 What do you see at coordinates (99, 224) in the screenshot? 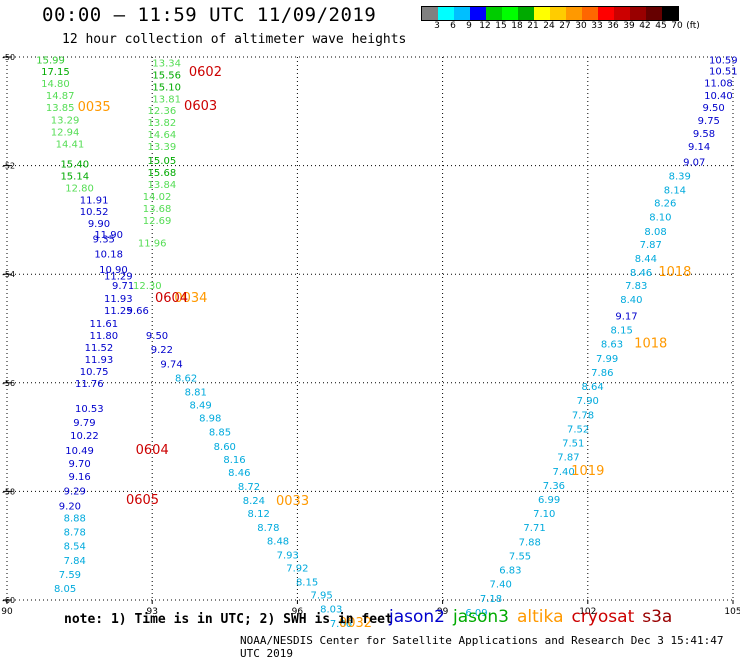
I see `wave-height-label: 9.90` at bounding box center [99, 224].